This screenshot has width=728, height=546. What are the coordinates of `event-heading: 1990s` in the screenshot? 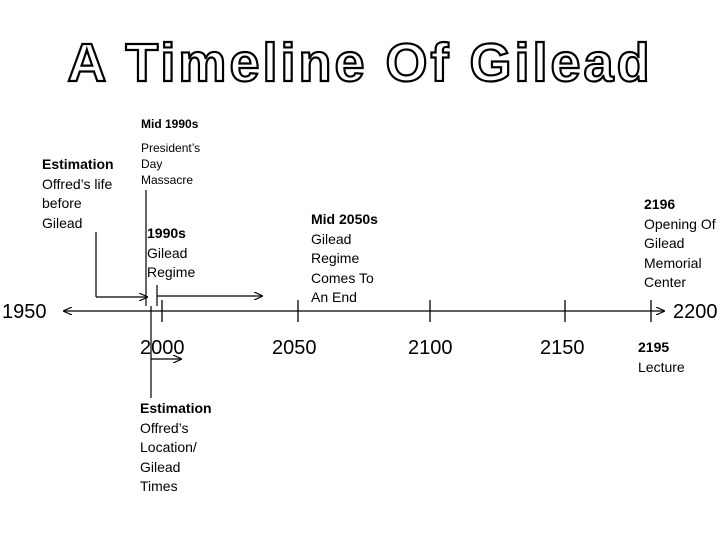 It's located at (166, 233).